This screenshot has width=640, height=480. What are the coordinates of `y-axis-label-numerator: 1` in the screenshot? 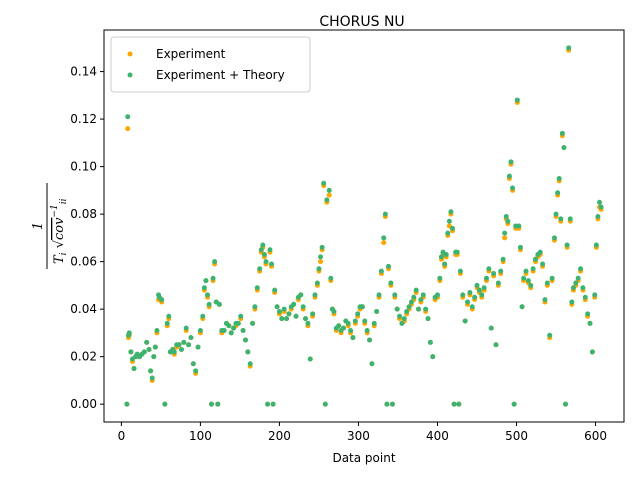 It's located at (38, 226).